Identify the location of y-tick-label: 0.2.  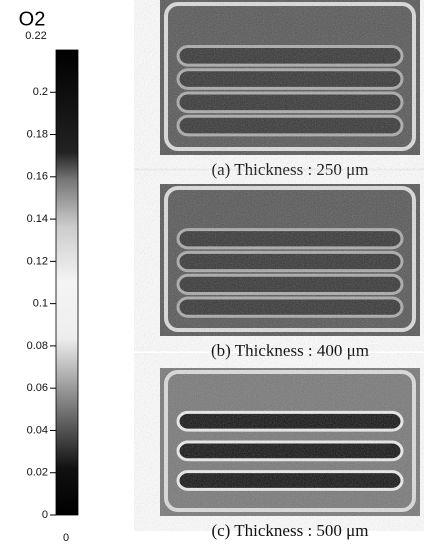
(40, 92).